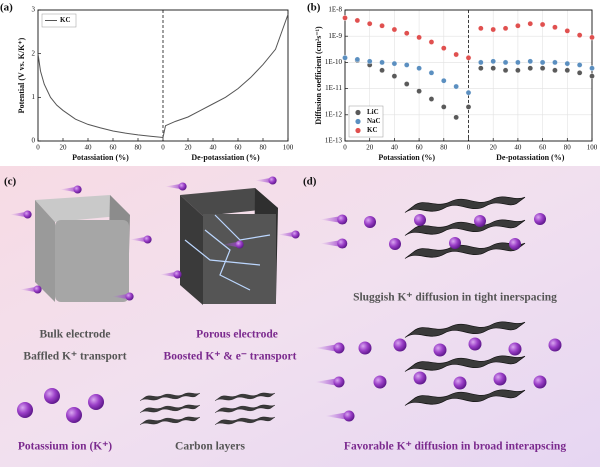 The height and width of the screenshot is (467, 600). What do you see at coordinates (65, 447) in the screenshot?
I see `caption: Potassium ion (K⁺)` at bounding box center [65, 447].